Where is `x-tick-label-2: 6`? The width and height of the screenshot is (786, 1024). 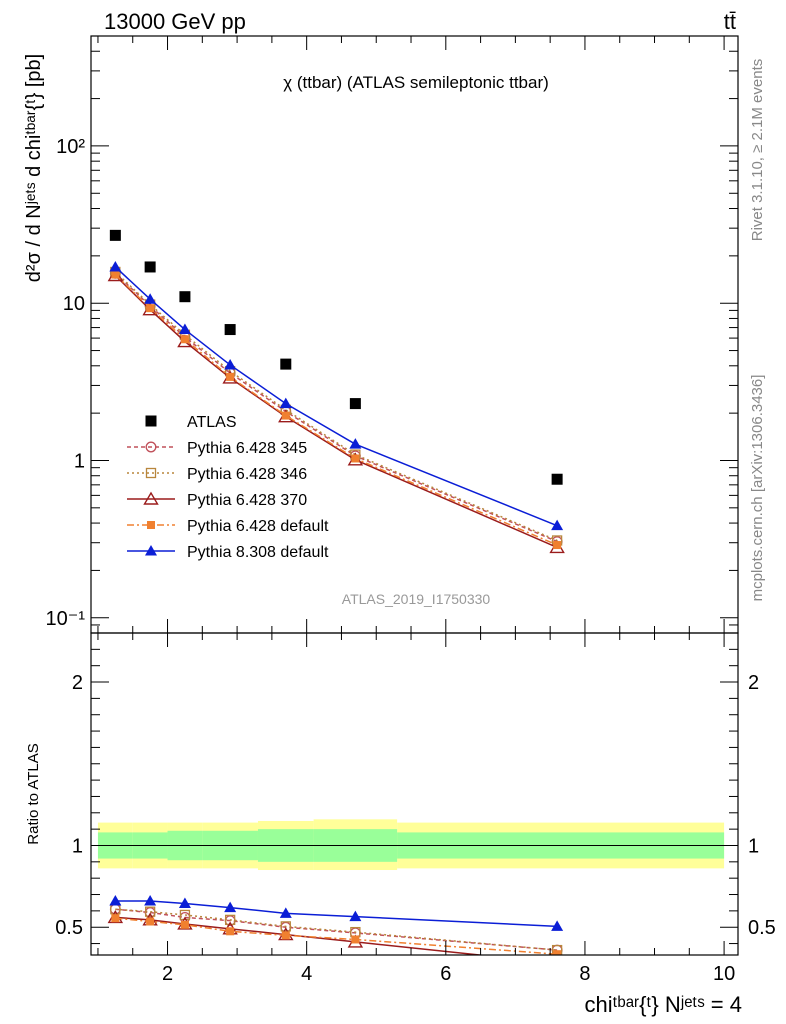 x-tick-label-2: 6 is located at coordinates (445, 974).